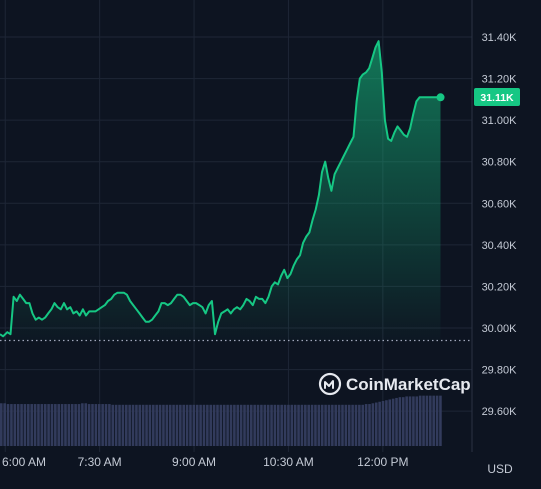 The height and width of the screenshot is (489, 541). Describe the element at coordinates (24, 462) in the screenshot. I see `x-tick-label: 6:00 AM` at that location.